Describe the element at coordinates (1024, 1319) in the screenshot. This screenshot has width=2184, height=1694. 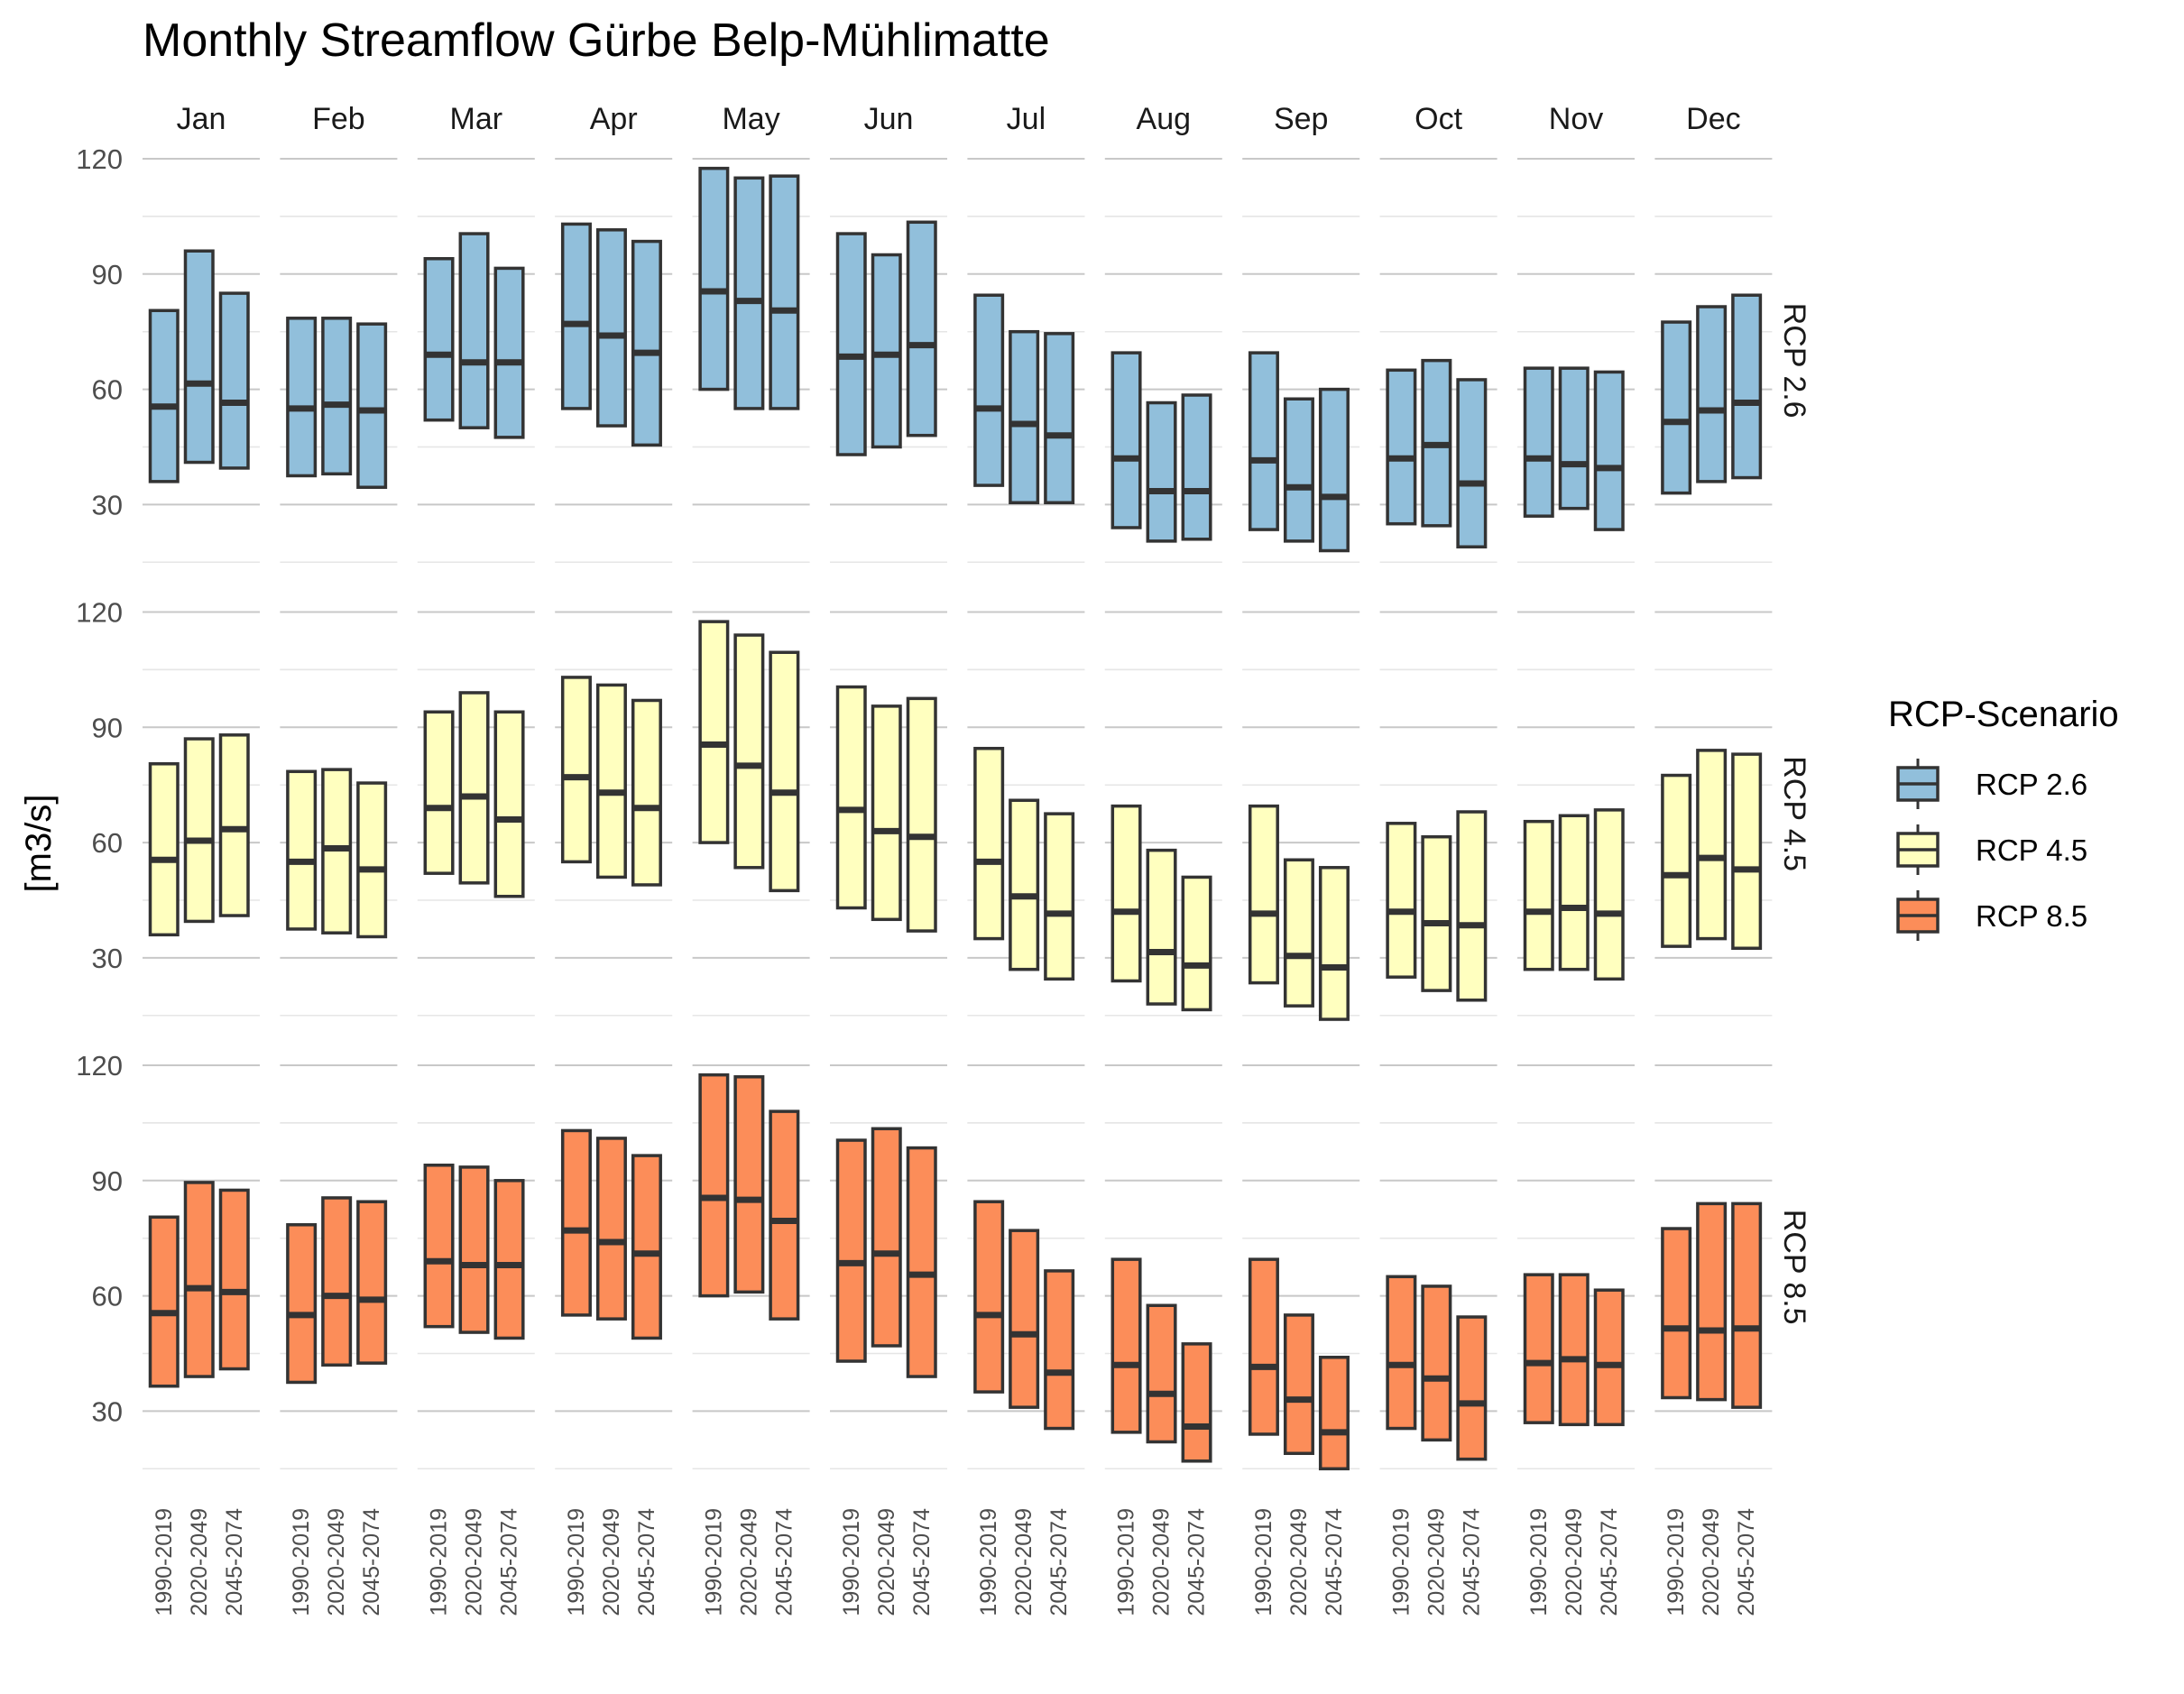
I see `bar-rcp85-jul-2020-2049` at that location.